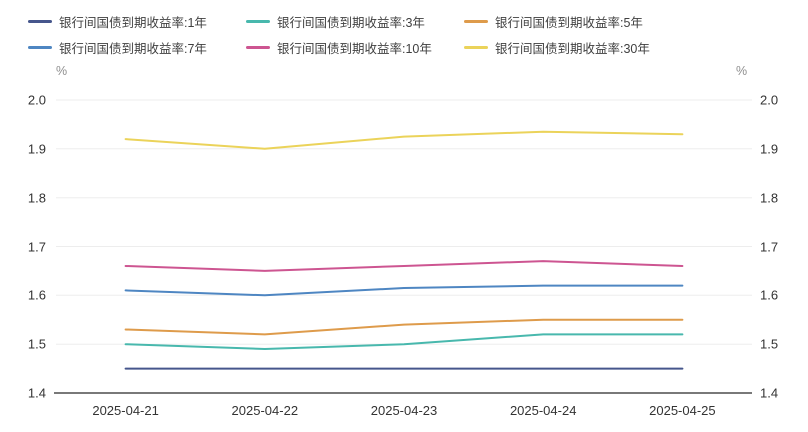 The image size is (808, 432). Describe the element at coordinates (569, 22) in the screenshot. I see `legend-item-label: 银行间国债到期收益率:5年` at that location.